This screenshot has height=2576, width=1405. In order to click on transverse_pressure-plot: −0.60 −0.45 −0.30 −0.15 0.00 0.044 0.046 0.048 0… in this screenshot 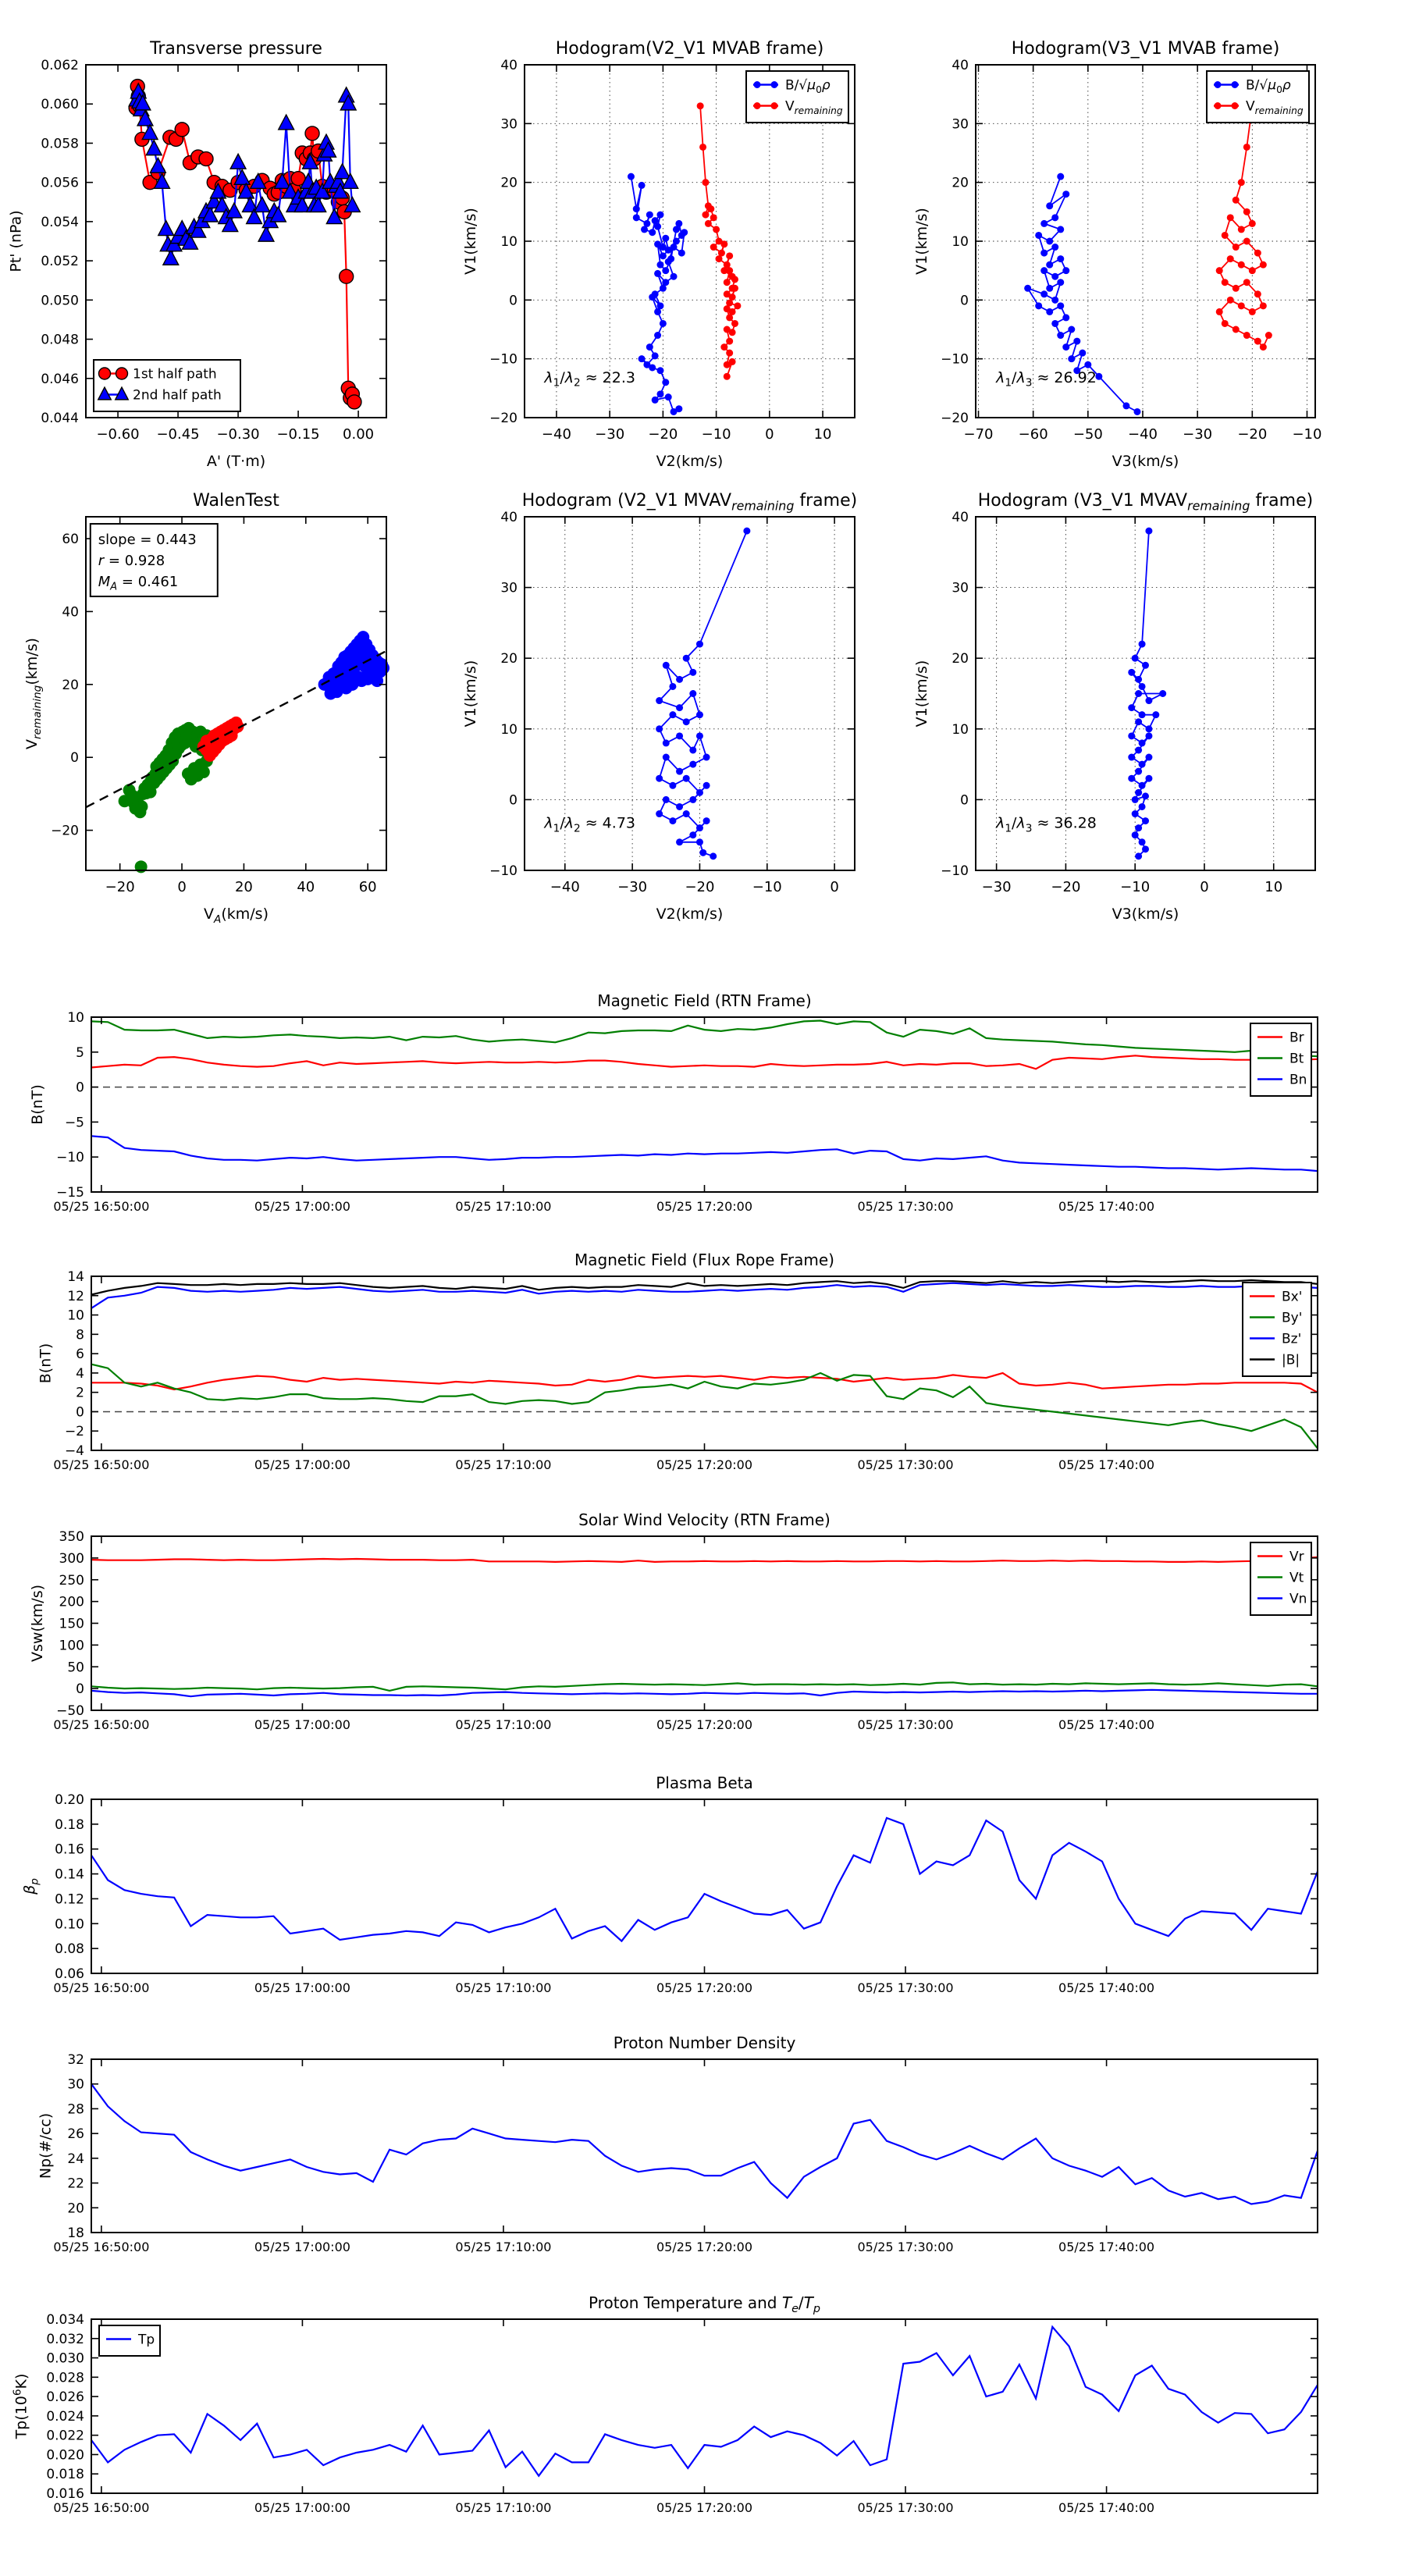, I will do `click(197, 255)`.